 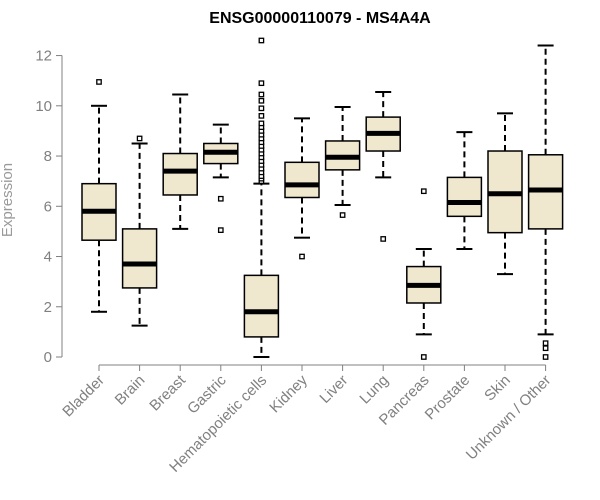 I want to click on x-tick-label: Breast, so click(x=167, y=392).